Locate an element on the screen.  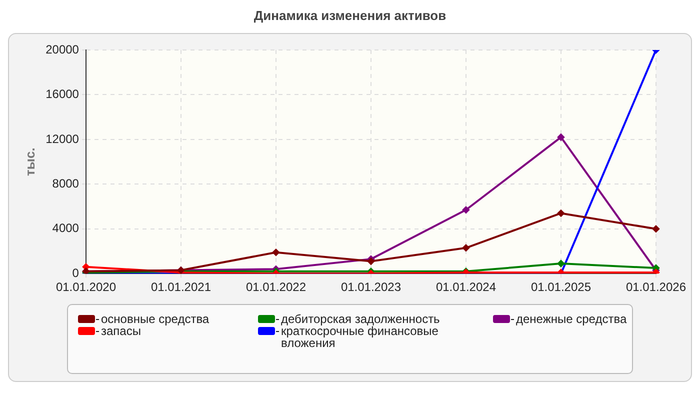
y-axis-title: тыс. is located at coordinates (30, 162).